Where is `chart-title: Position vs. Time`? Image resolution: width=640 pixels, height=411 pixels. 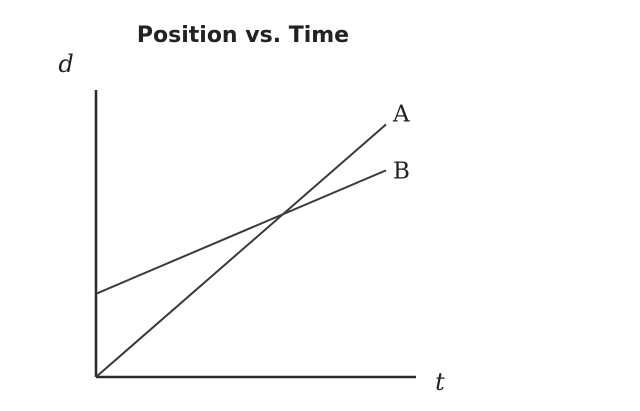 chart-title: Position vs. Time is located at coordinates (243, 35).